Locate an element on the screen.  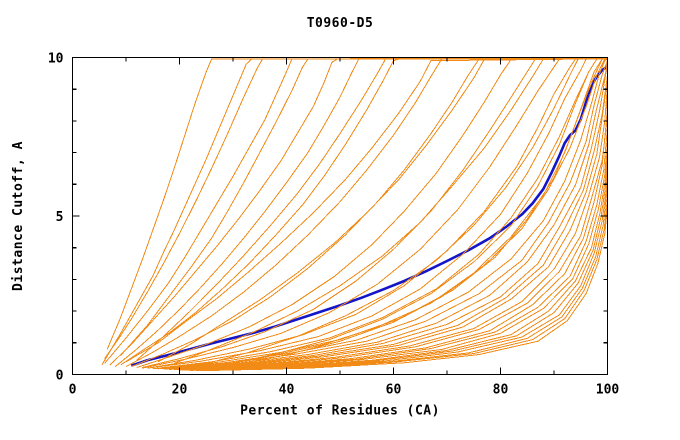
x-axis-title: Percent of Residues (CA) is located at coordinates (340, 411).